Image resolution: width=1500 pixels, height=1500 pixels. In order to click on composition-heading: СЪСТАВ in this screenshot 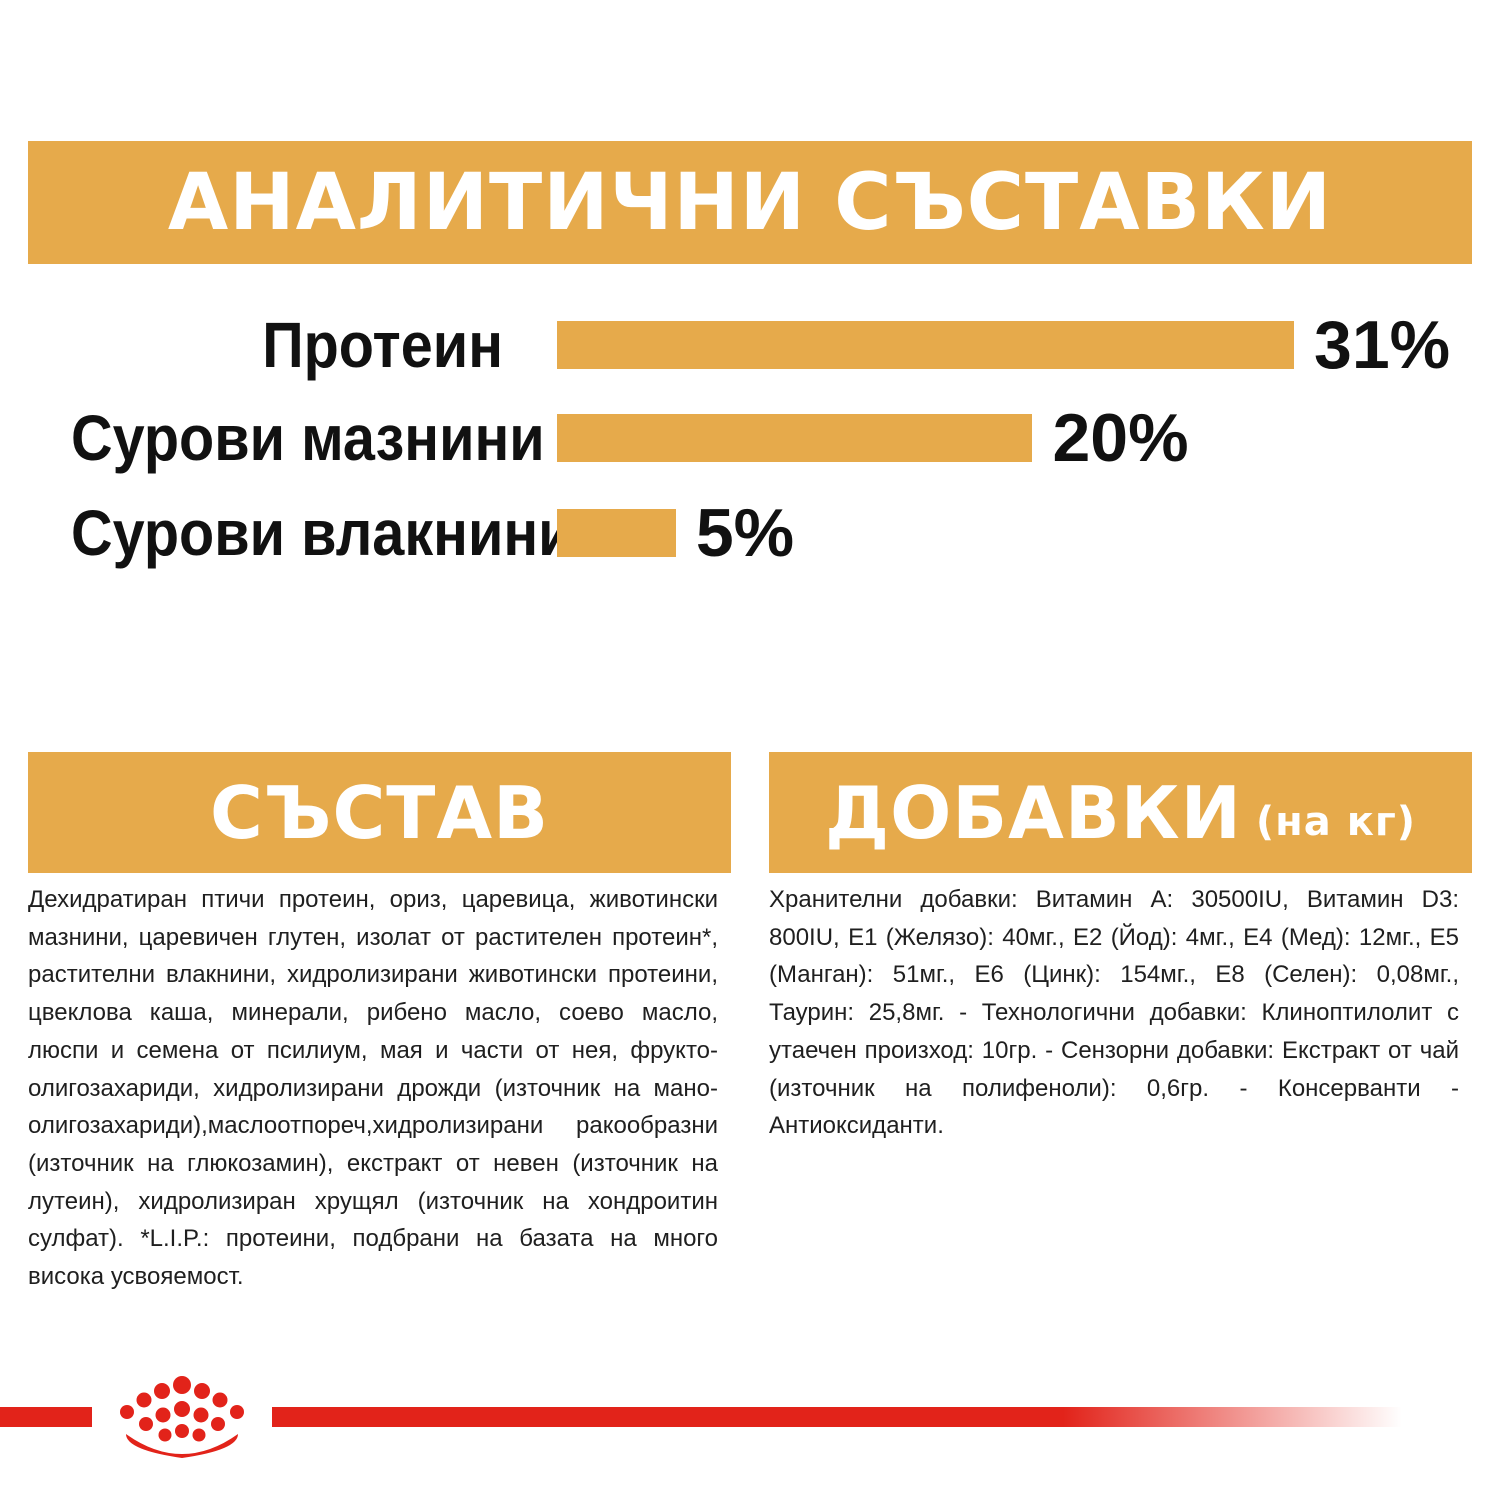, I will do `click(379, 812)`.